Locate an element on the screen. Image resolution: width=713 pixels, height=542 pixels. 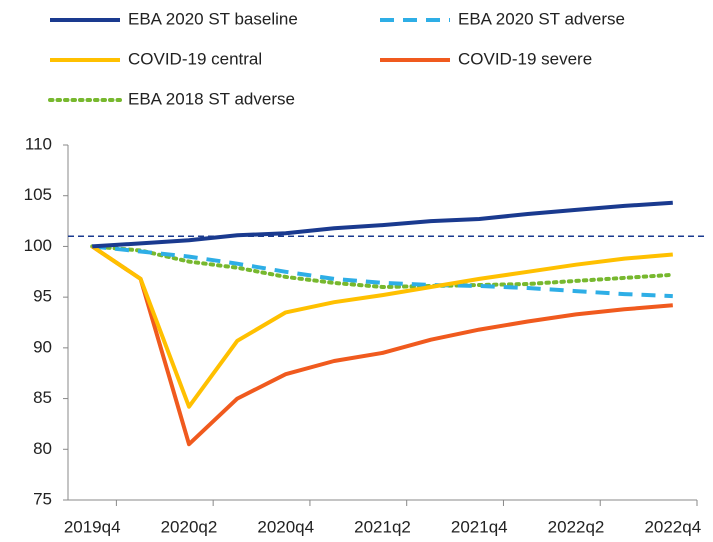
legend-label: COVID-19 severe is located at coordinates (525, 58).